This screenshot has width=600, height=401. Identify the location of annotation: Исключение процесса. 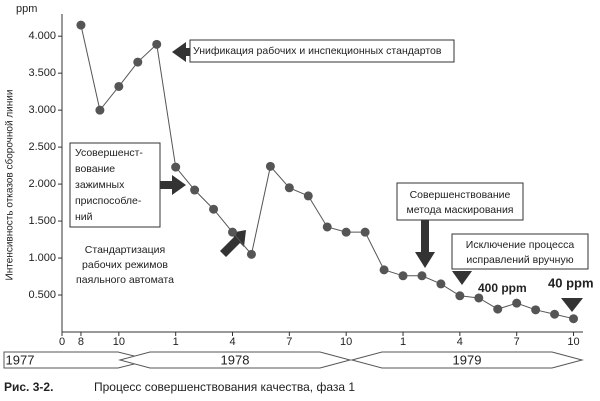
(520, 245).